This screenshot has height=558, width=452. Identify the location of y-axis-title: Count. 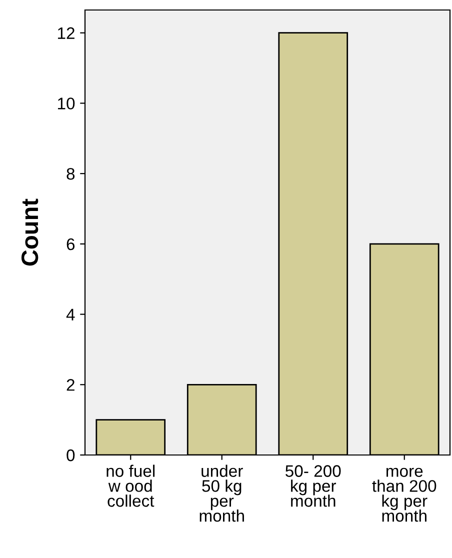
(29, 232).